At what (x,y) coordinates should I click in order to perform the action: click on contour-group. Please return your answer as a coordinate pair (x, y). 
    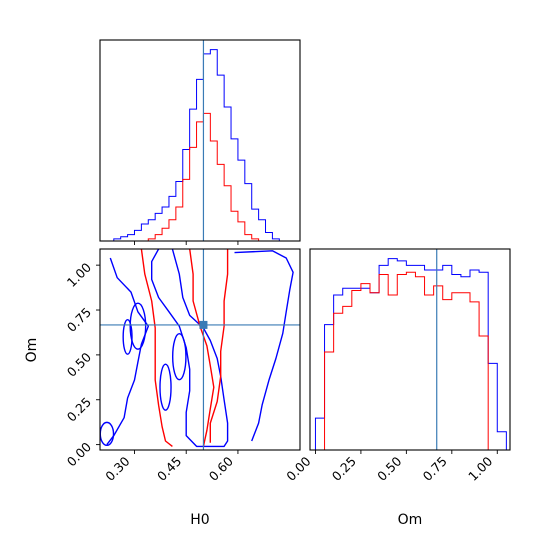
    Looking at the image, I should click on (197, 348).